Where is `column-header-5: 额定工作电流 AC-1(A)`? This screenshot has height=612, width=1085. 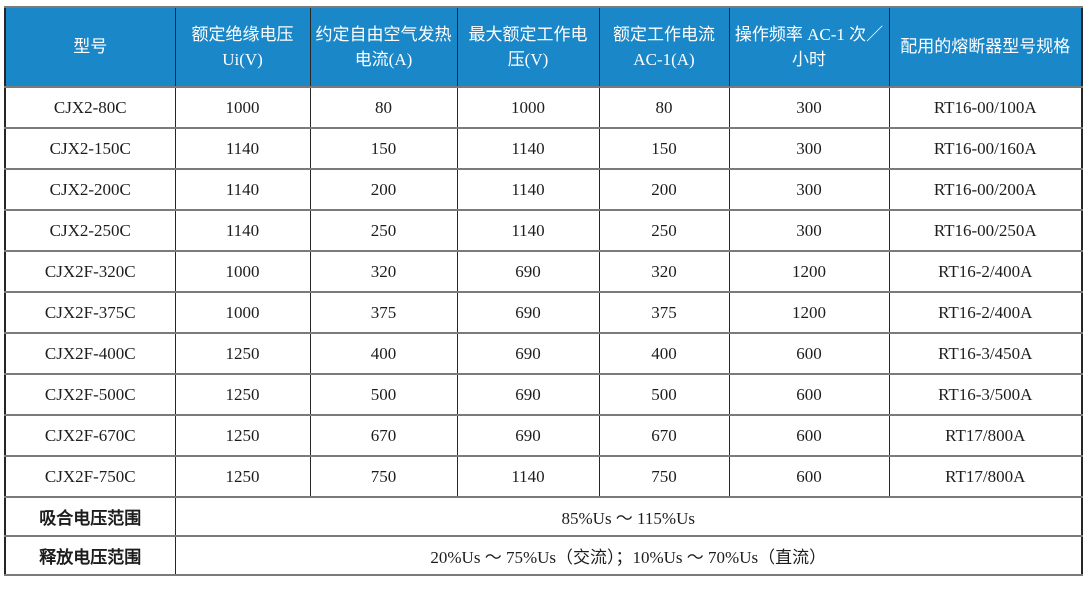 column-header-5: 额定工作电流 AC-1(A) is located at coordinates (664, 47).